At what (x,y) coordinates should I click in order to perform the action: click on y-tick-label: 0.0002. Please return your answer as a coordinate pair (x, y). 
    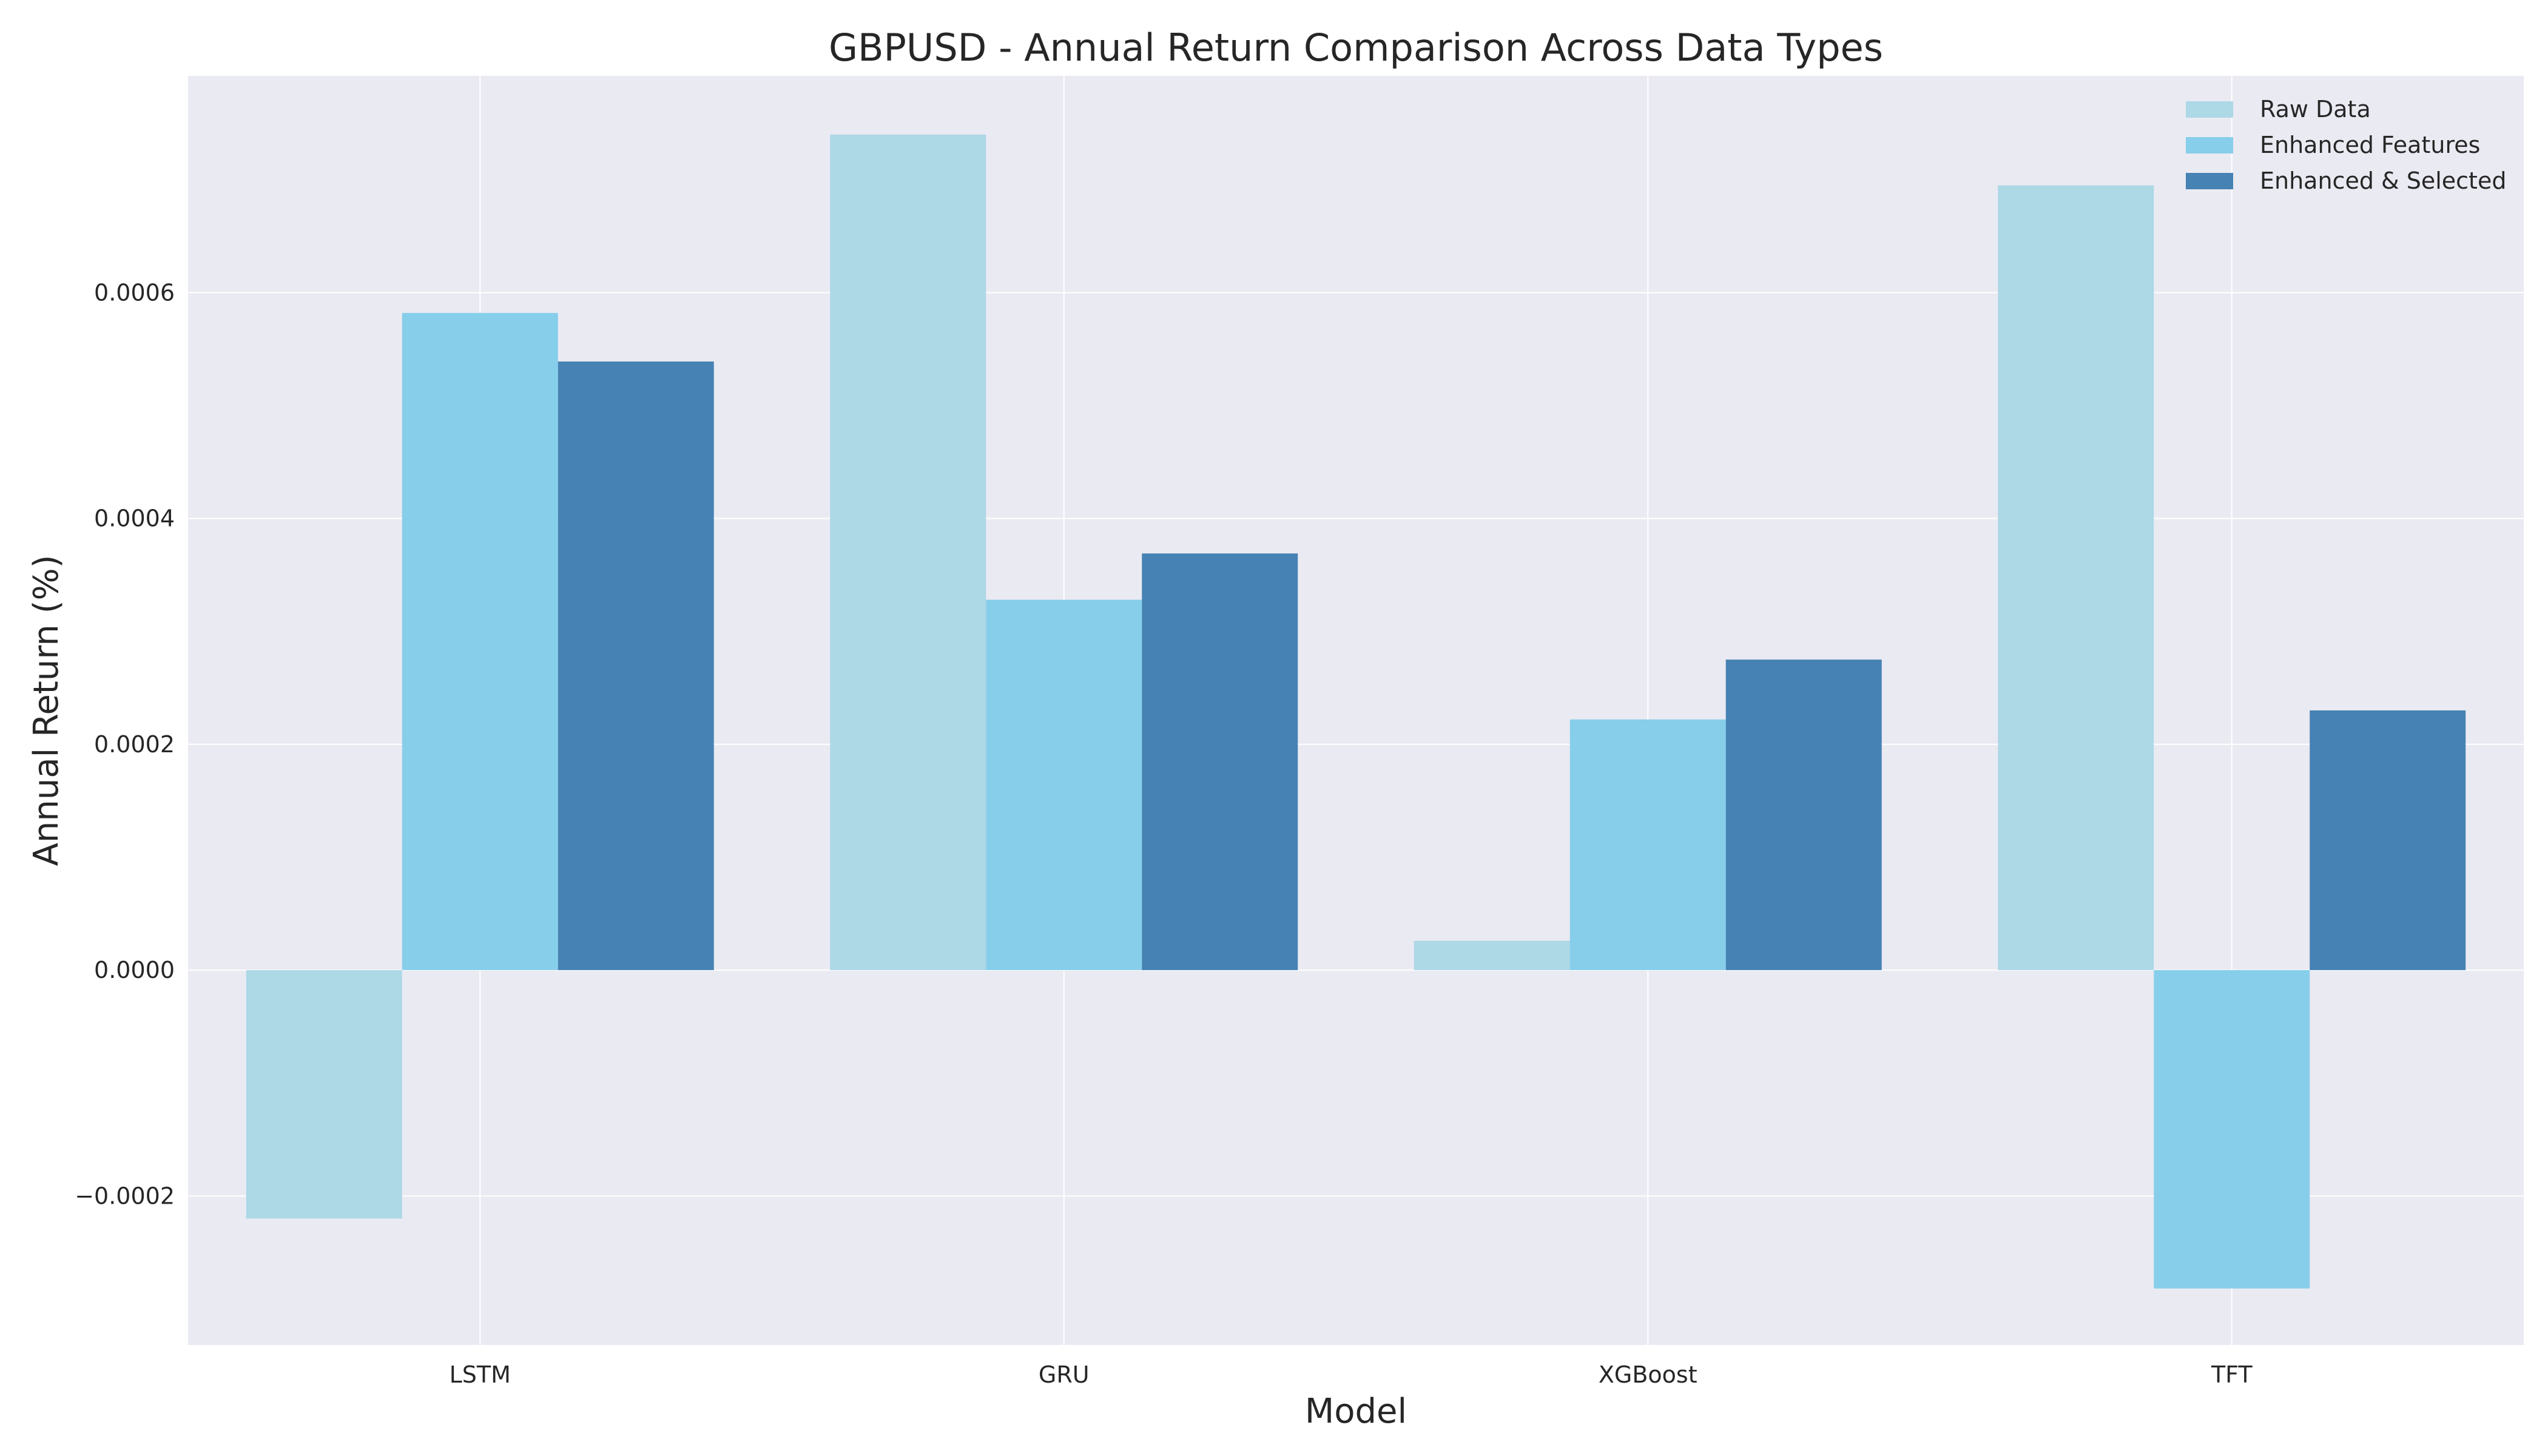
    Looking at the image, I should click on (134, 744).